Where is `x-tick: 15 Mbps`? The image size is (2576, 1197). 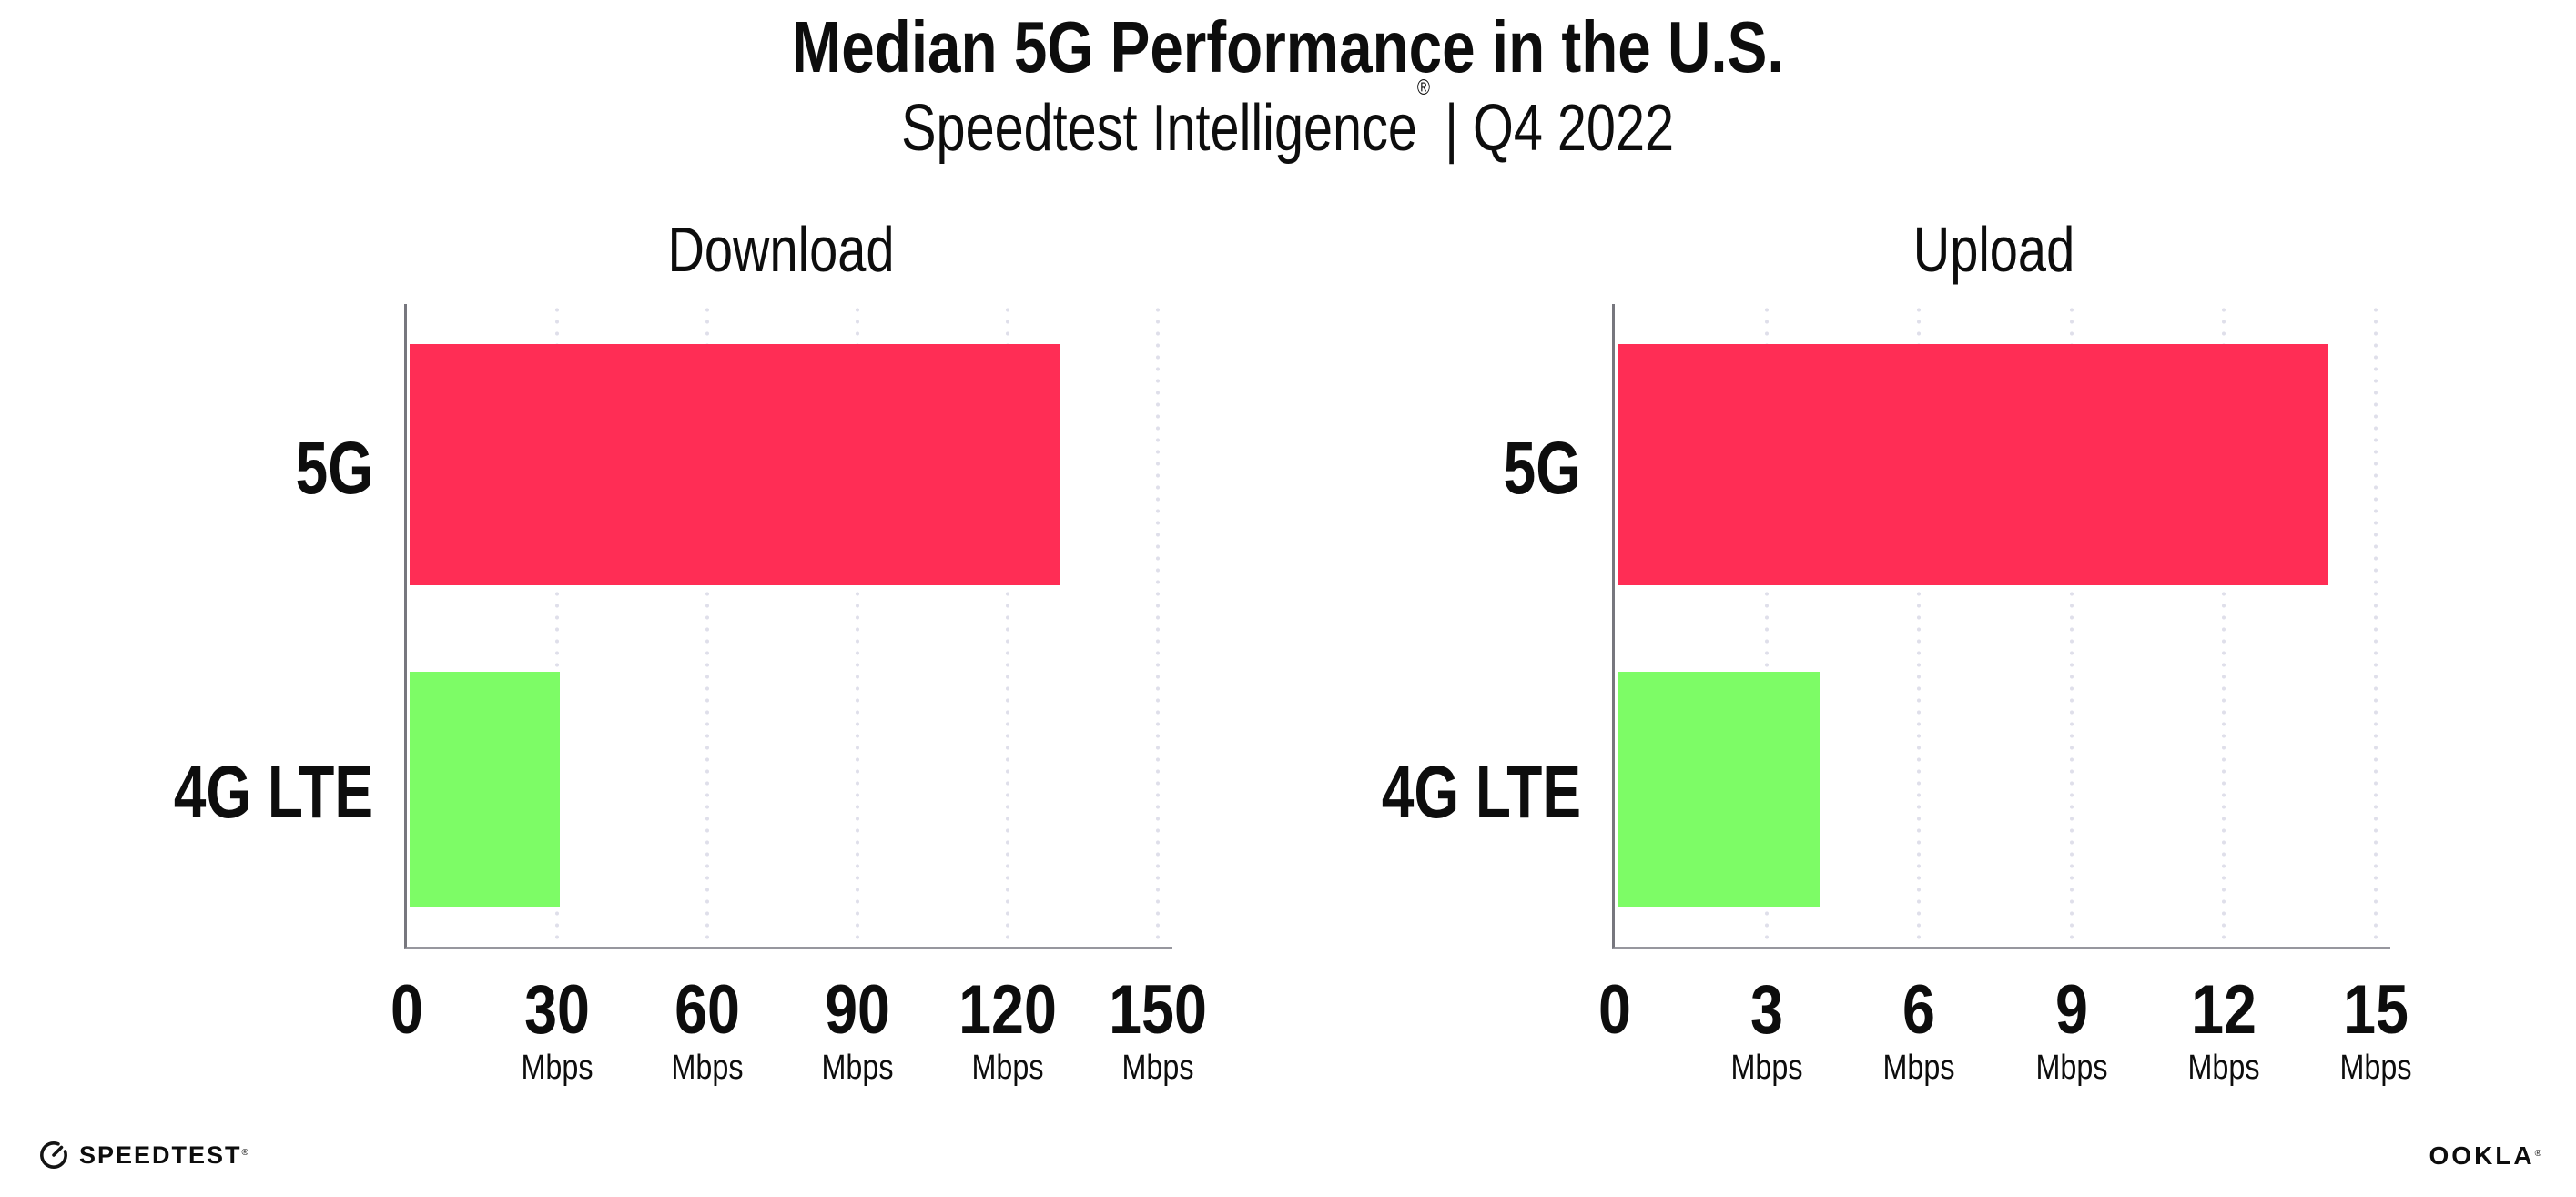 x-tick: 15 Mbps is located at coordinates (2376, 1029).